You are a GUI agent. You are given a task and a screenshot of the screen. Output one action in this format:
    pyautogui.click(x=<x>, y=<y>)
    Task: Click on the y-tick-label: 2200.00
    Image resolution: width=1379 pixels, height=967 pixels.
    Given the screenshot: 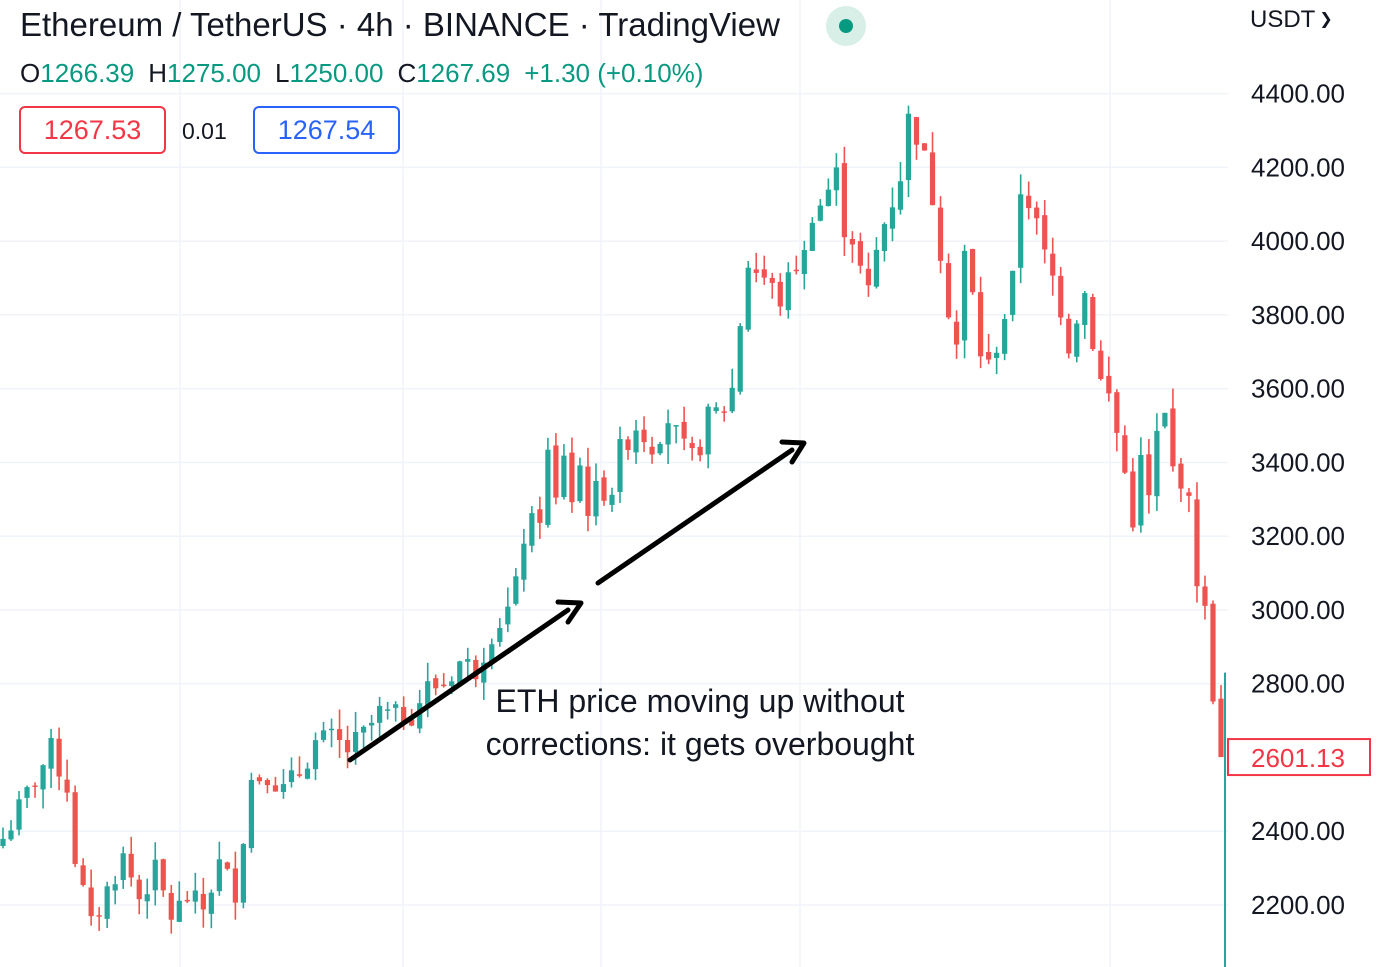 What is the action you would take?
    pyautogui.click(x=1298, y=905)
    